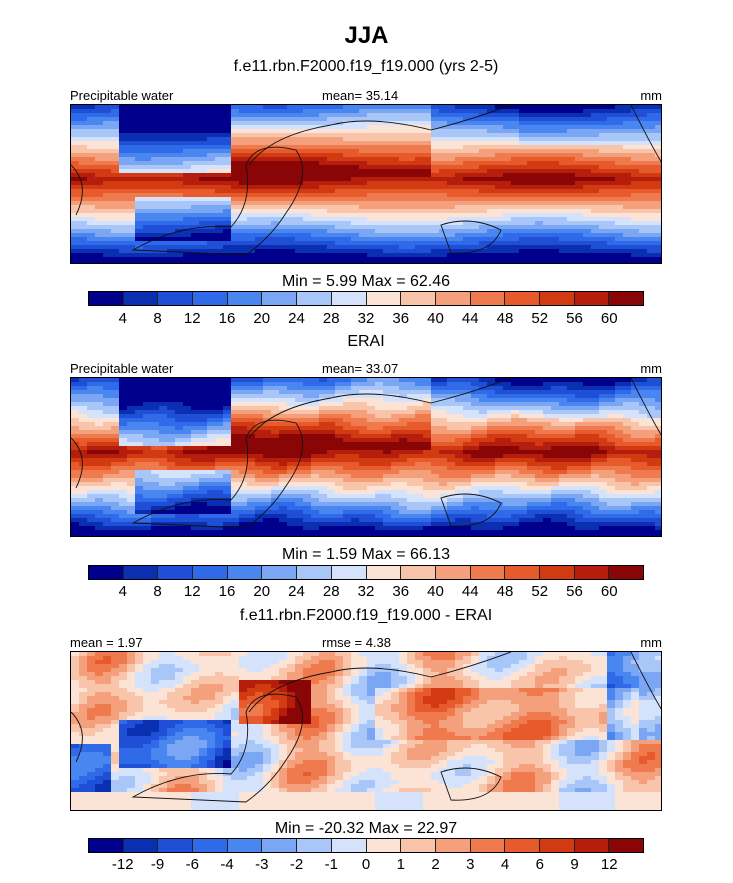 This screenshot has height=883, width=733. I want to click on colorbar-tick-label: -2, so click(296, 864).